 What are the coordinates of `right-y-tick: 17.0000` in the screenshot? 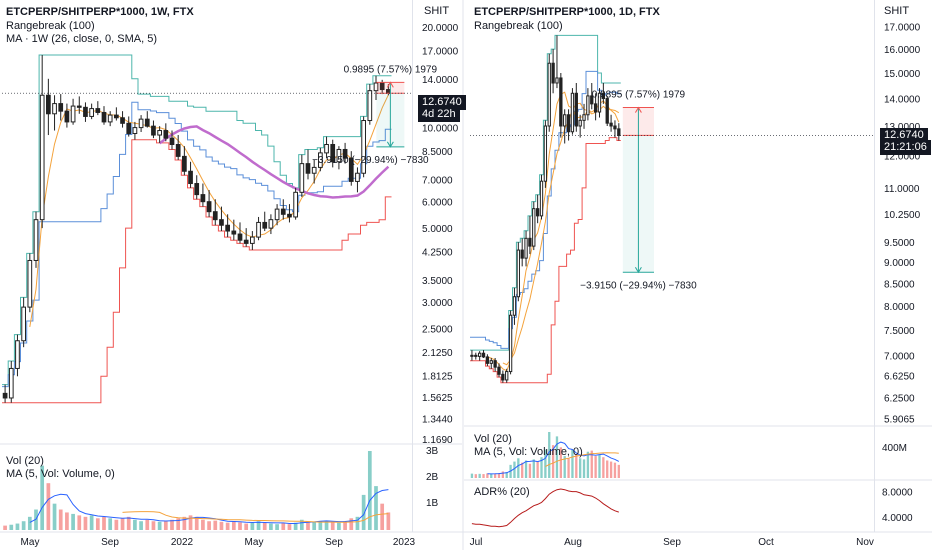 It's located at (902, 28).